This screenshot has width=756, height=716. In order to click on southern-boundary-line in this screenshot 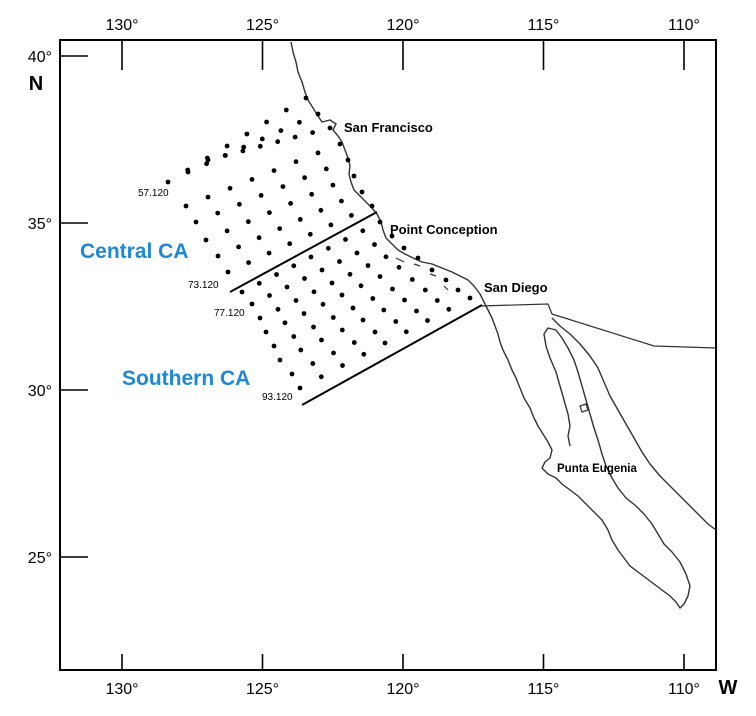, I will do `click(392, 355)`.